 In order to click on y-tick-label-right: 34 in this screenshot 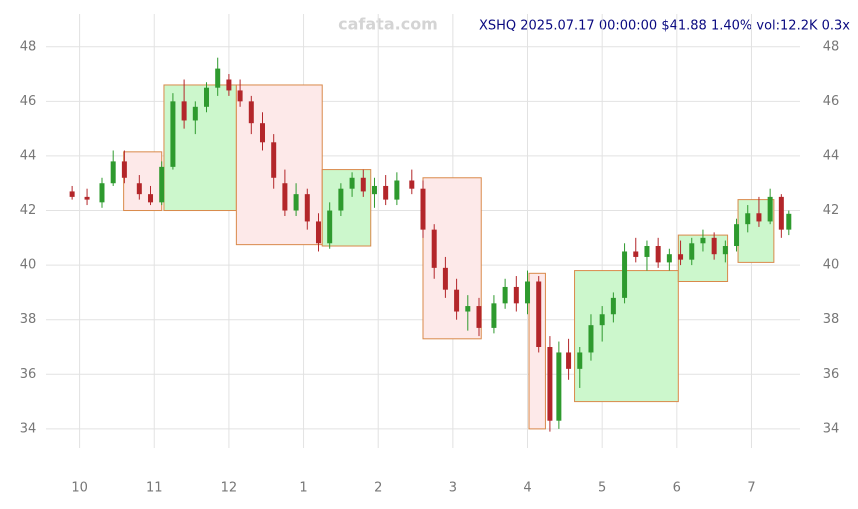, I will do `click(831, 428)`.